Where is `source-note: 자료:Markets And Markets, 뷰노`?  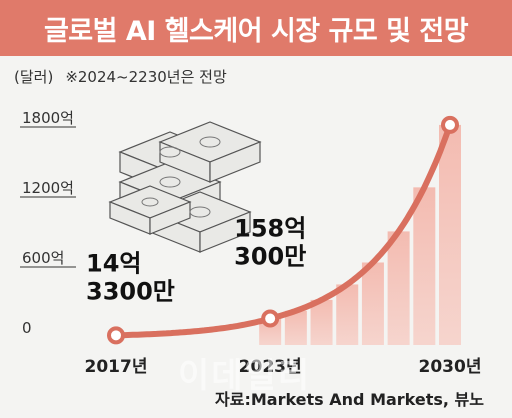
source-note: 자료:Markets And Markets, 뷰노 is located at coordinates (349, 399).